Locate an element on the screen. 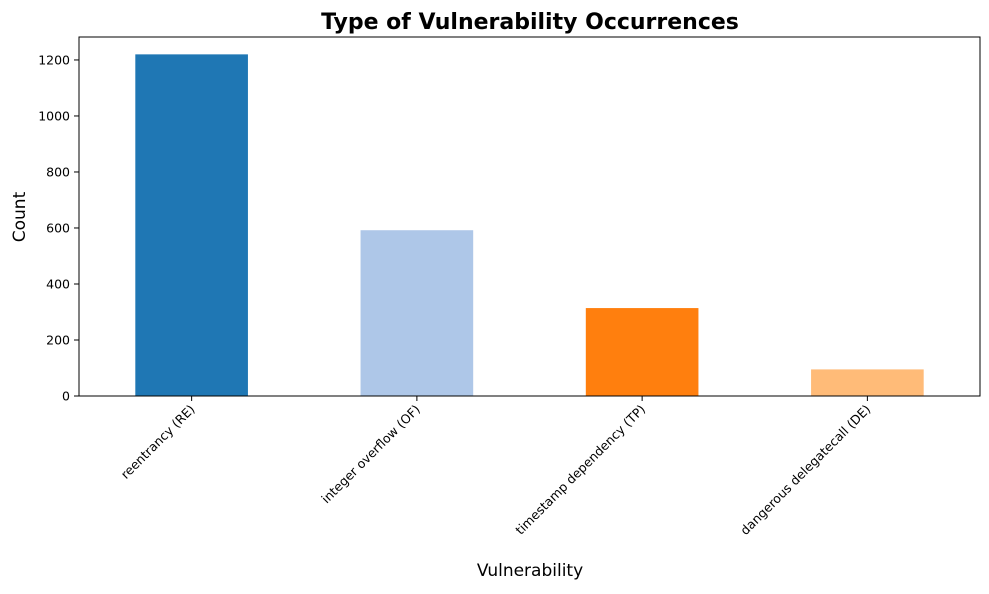 The width and height of the screenshot is (989, 594). x-tick-label-3: dangerous delegatecall (DE) is located at coordinates (805, 470).